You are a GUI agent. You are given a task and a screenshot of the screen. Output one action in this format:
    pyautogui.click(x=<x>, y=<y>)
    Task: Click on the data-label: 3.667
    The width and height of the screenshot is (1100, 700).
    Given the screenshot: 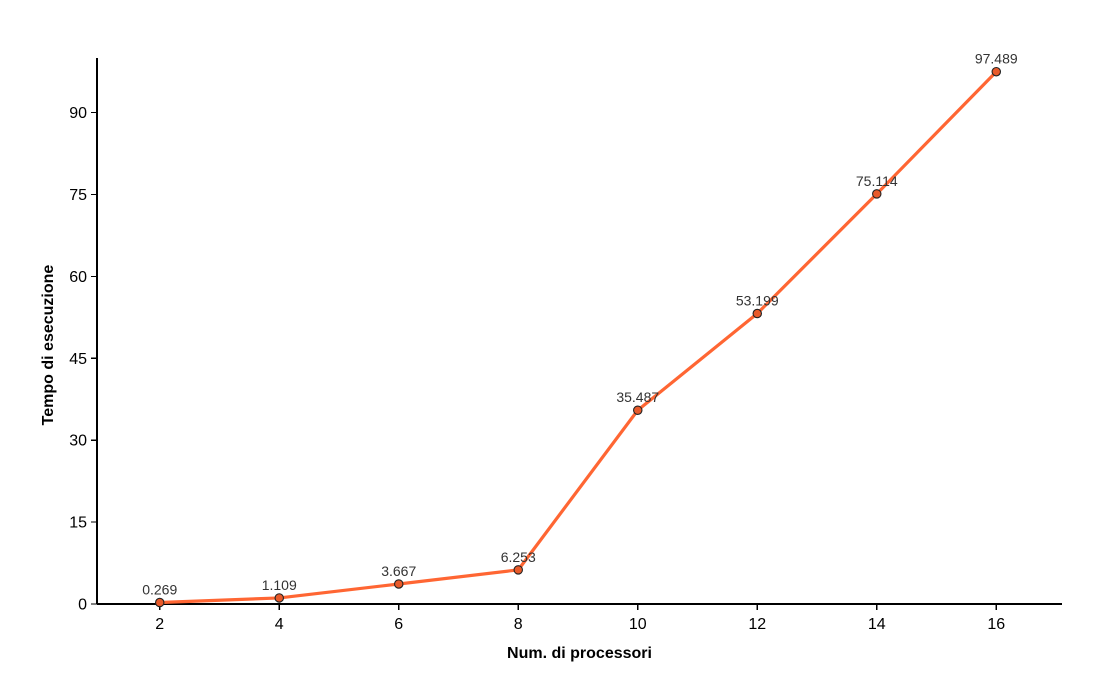 What is the action you would take?
    pyautogui.click(x=398, y=571)
    